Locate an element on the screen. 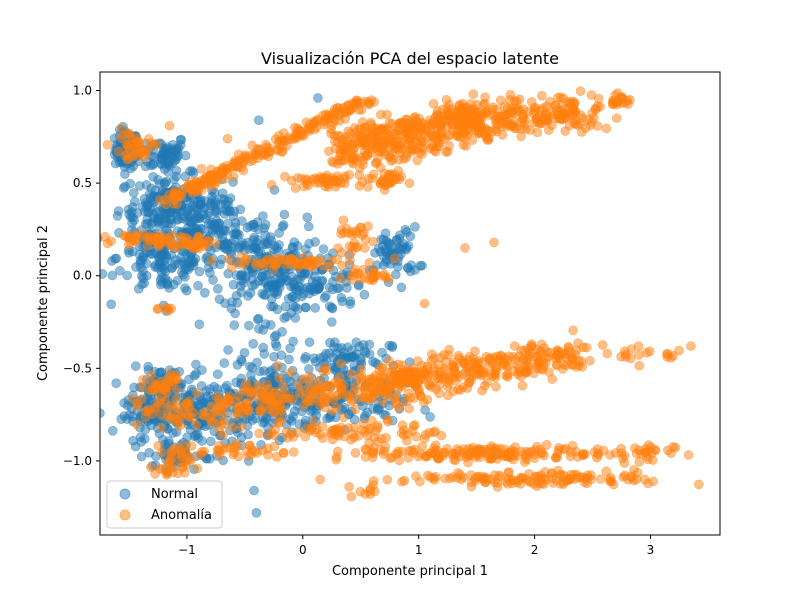 The image size is (800, 600). y-tick-label: 0.5 is located at coordinates (82, 183).